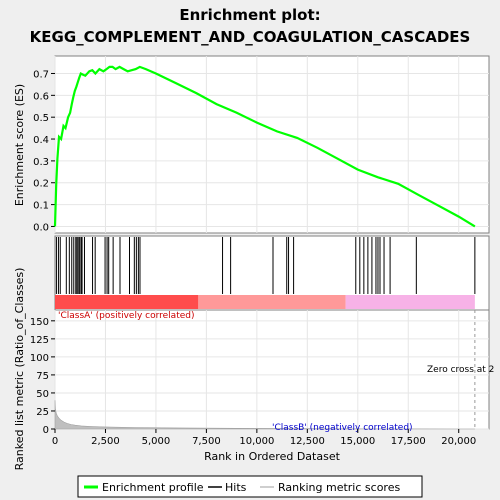  What do you see at coordinates (41, 227) in the screenshot?
I see `es-y-tick-label: 0.0` at bounding box center [41, 227].